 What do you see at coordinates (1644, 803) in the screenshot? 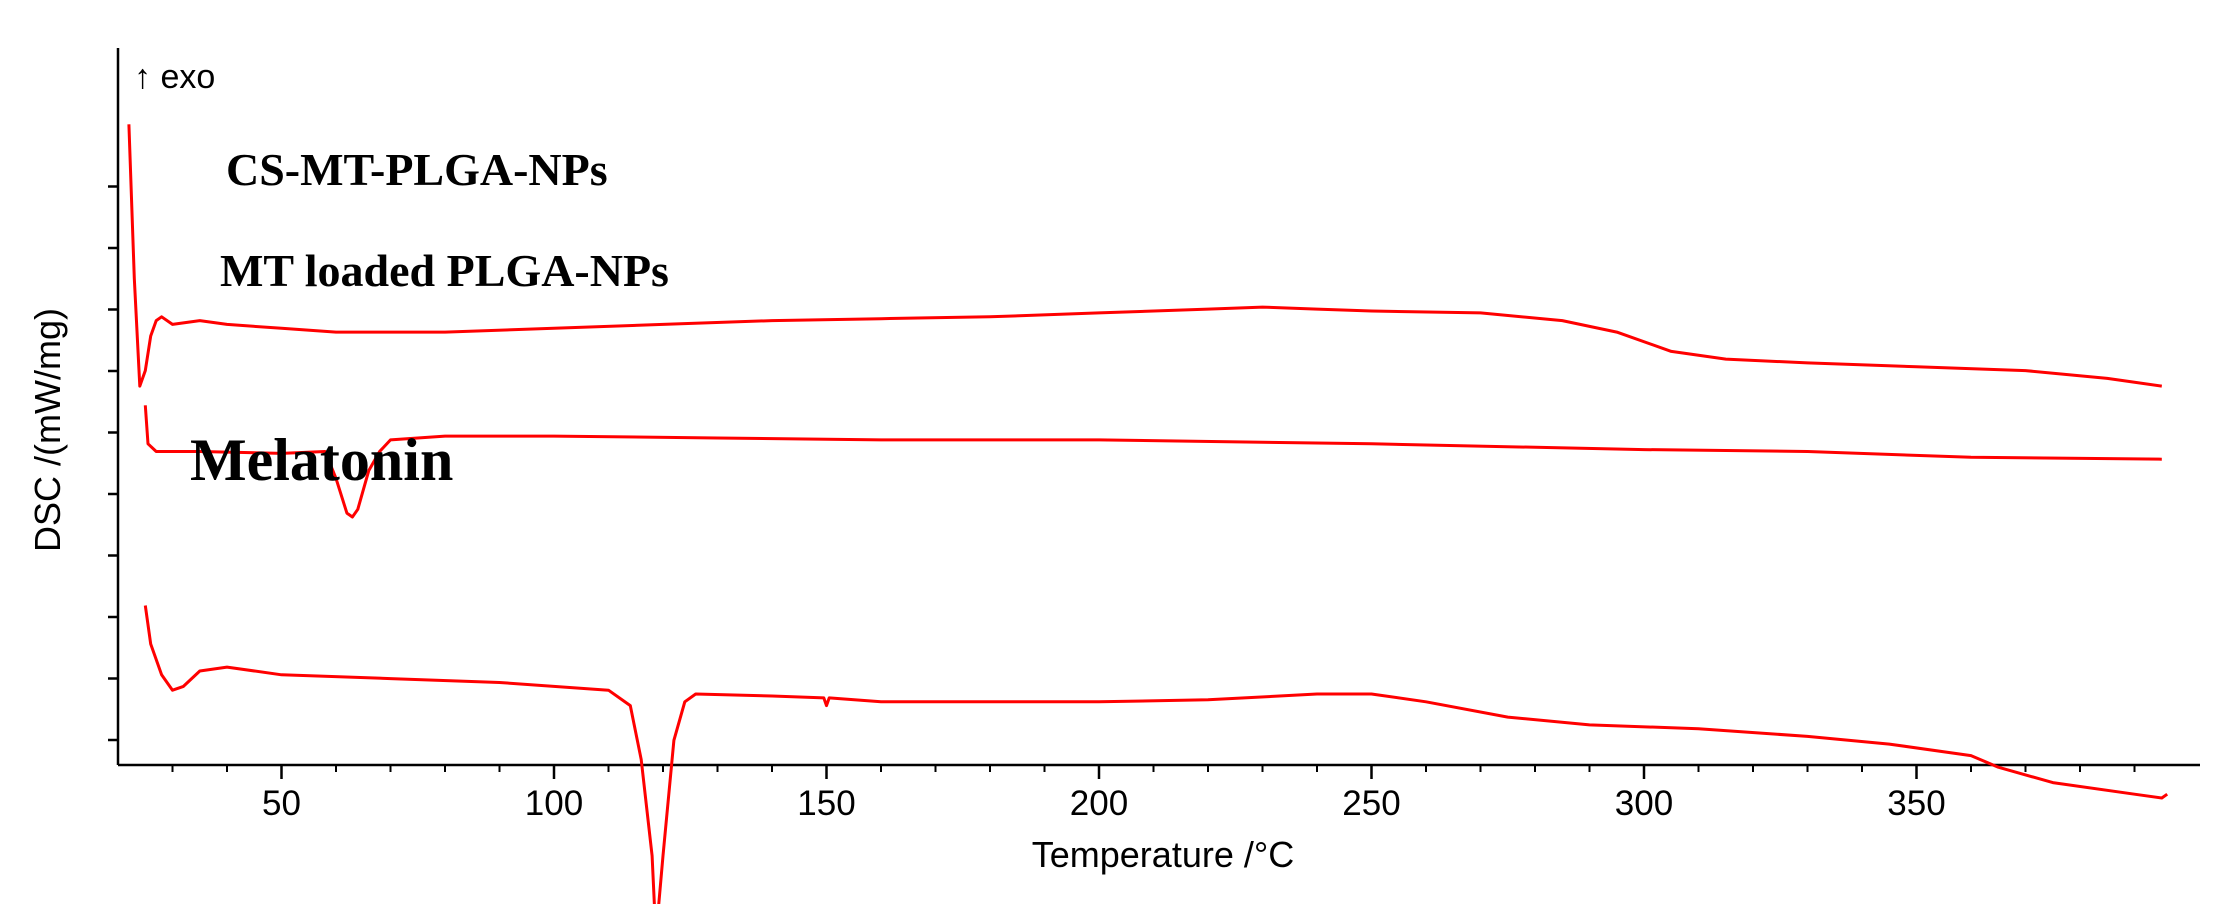
I see `x-tick-label-300: 300` at bounding box center [1644, 803].